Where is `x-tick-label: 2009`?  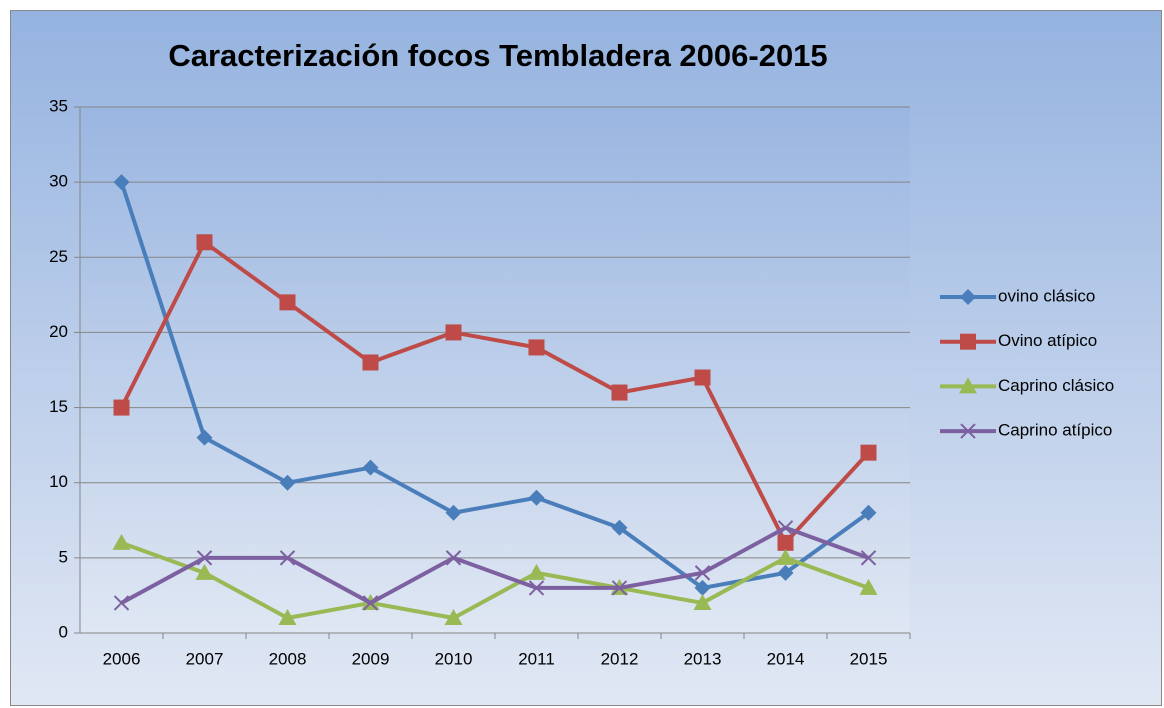 x-tick-label: 2009 is located at coordinates (371, 658).